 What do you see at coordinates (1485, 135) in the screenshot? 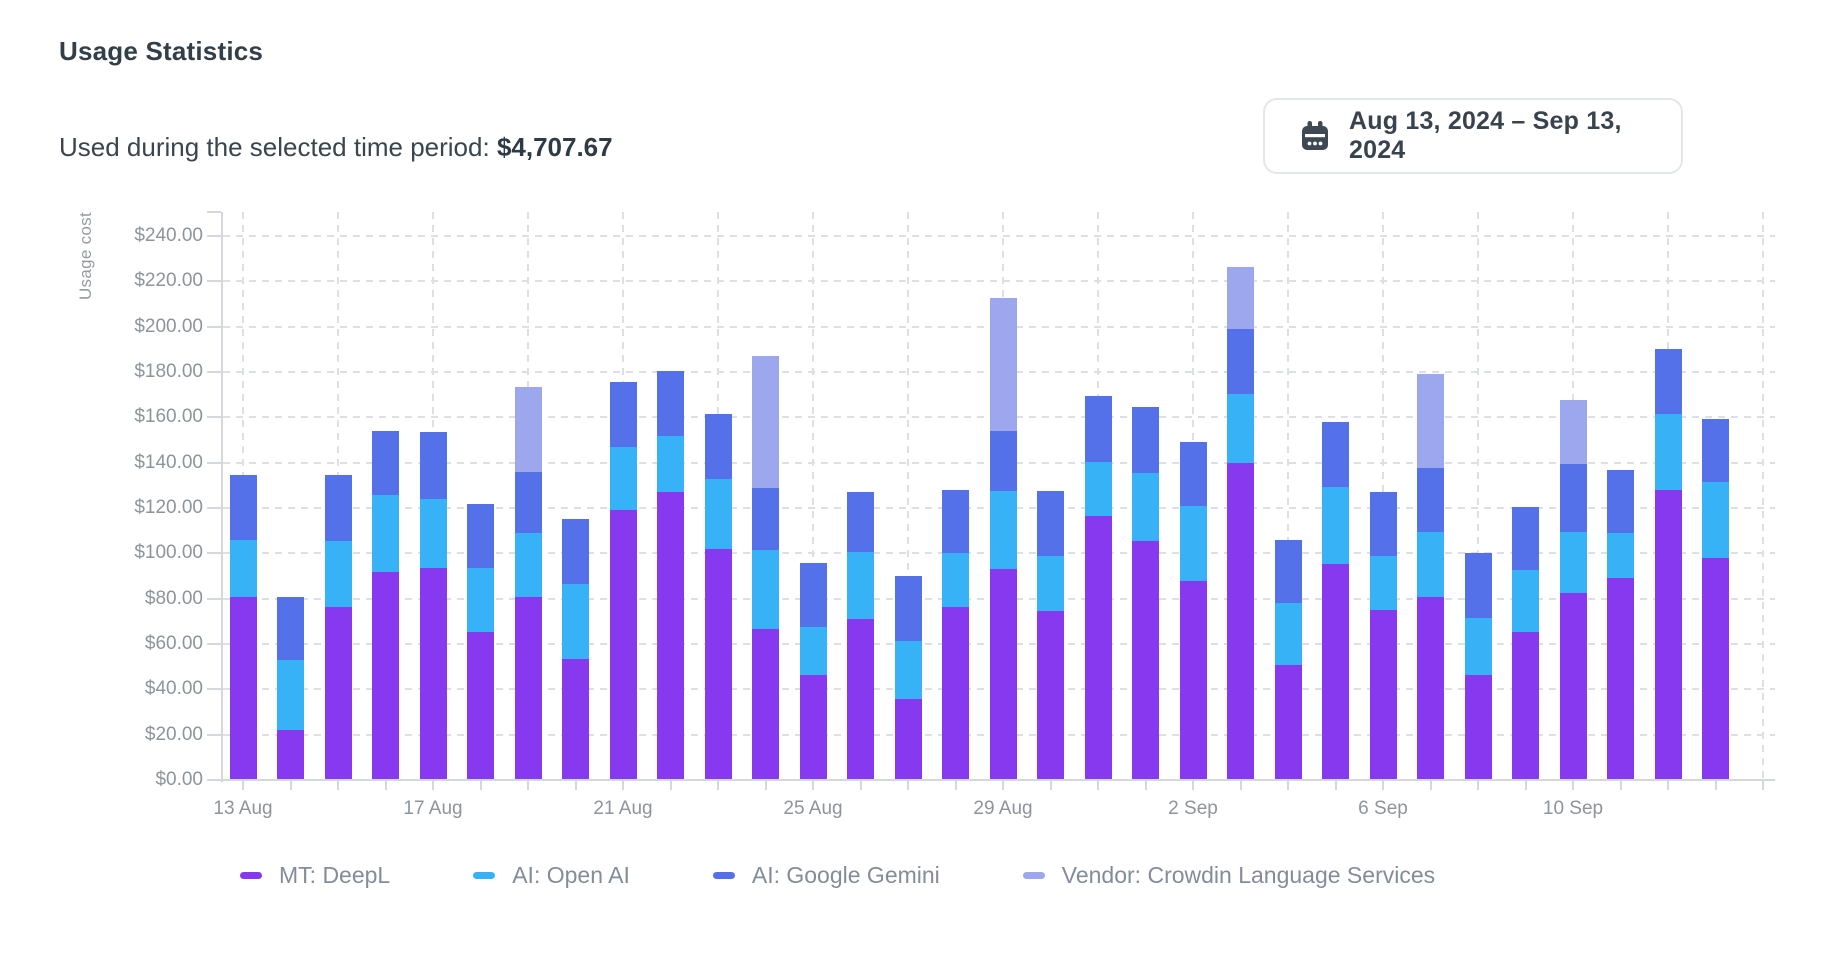
I see `date-range-label: Aug 13, 2024 – Sep 13, 2024` at bounding box center [1485, 135].